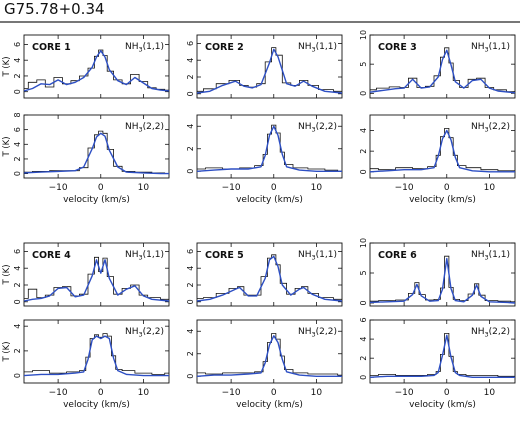 Image resolution: width=520 pixels, height=425 pixels. What do you see at coordinates (17, 173) in the screenshot?
I see `core1-nh3-22-ytick-label: 0` at bounding box center [17, 173].